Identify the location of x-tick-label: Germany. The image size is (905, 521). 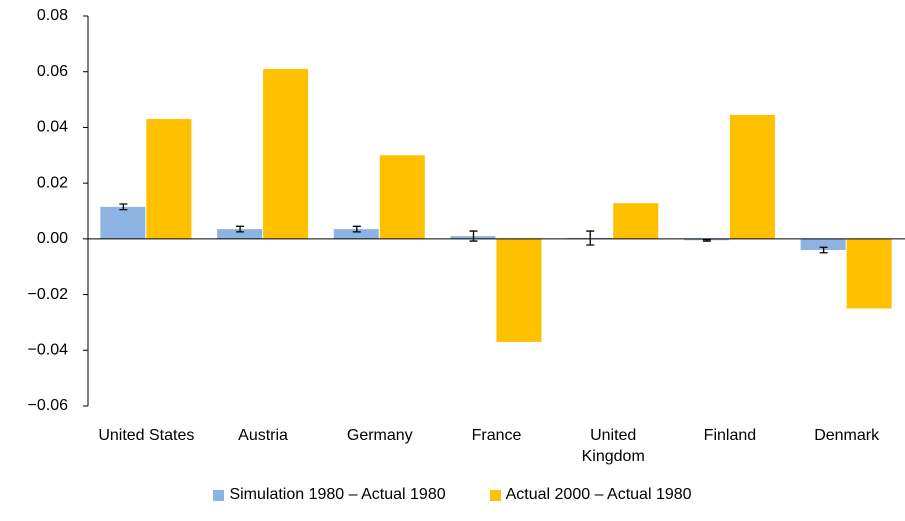
(379, 435).